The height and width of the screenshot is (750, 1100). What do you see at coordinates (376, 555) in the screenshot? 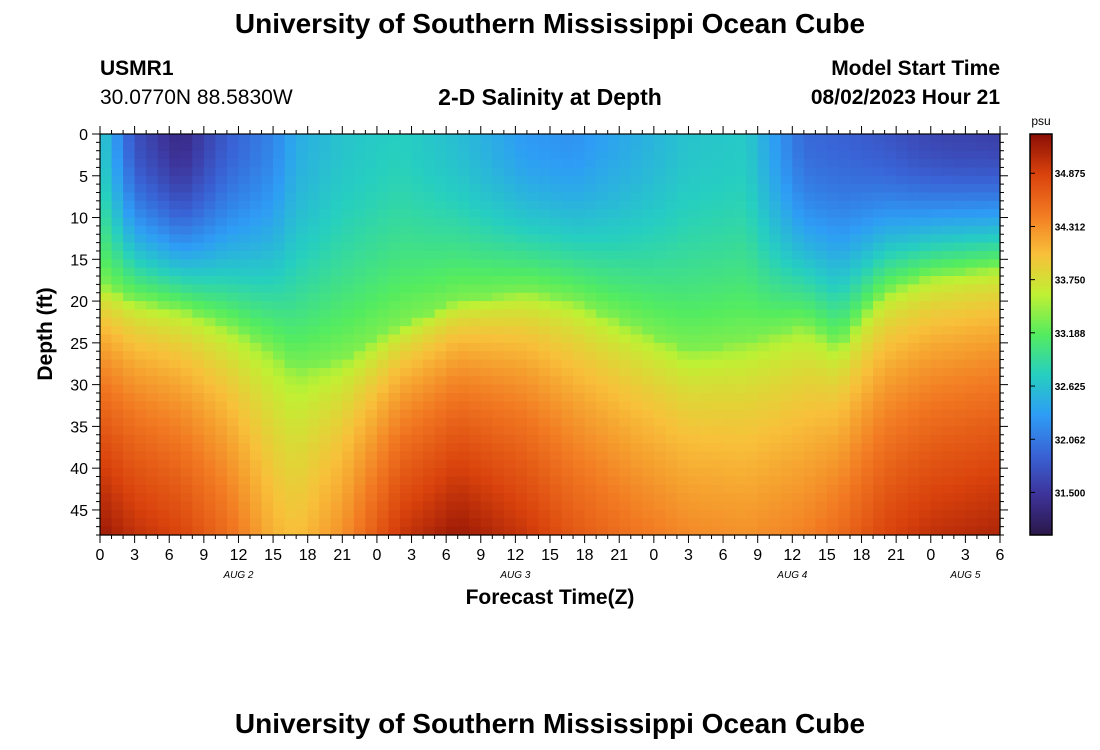
I see `x-tick-label: 0` at bounding box center [376, 555].